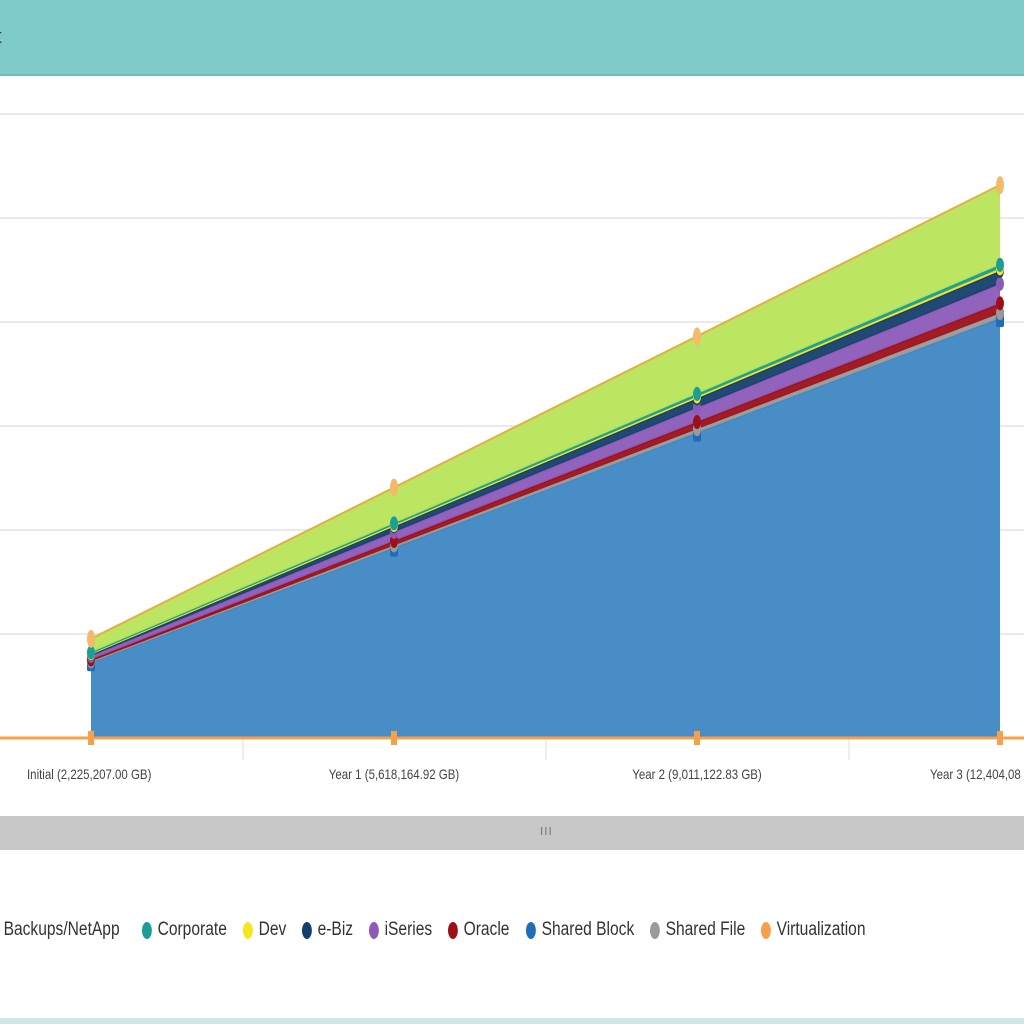  What do you see at coordinates (512, 38) in the screenshot?
I see `chart-header: t` at bounding box center [512, 38].